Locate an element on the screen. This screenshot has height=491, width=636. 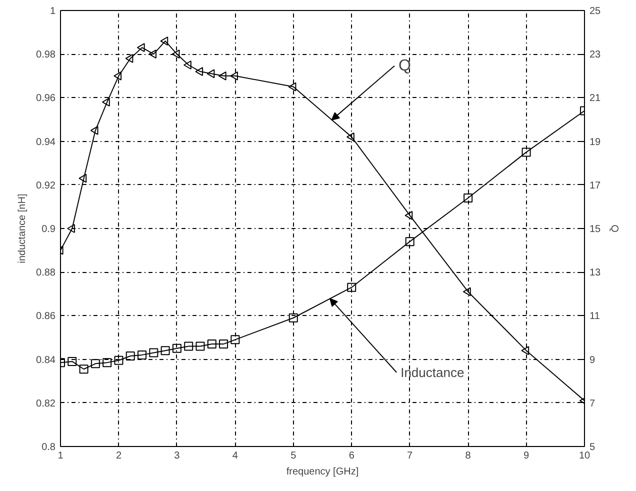
x-tick-label: 7 is located at coordinates (410, 456).